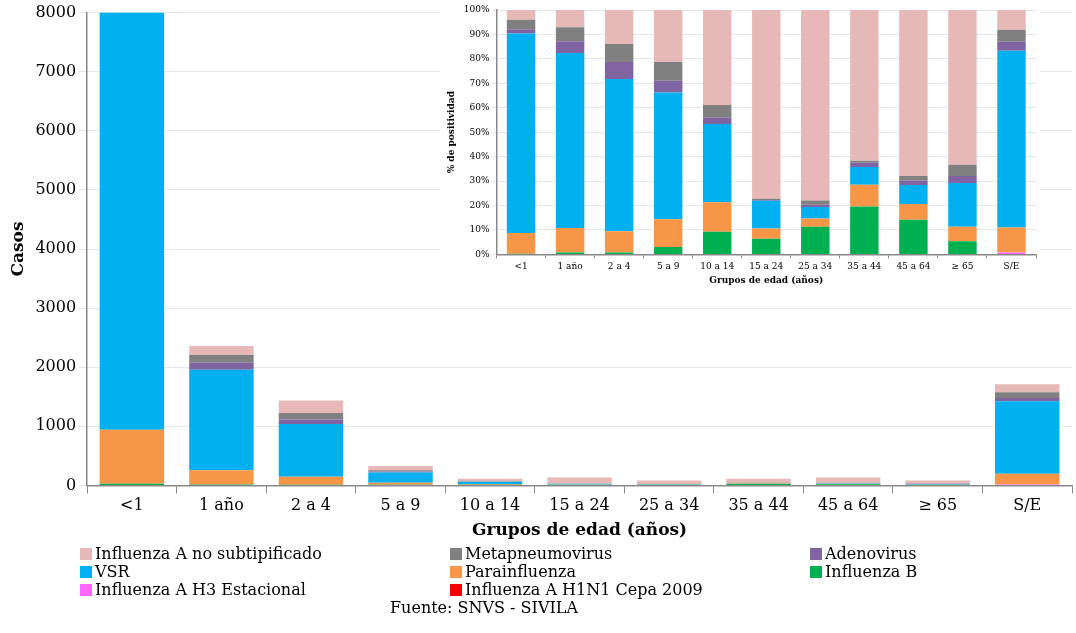 This screenshot has width=1076, height=633. Describe the element at coordinates (871, 553) in the screenshot. I see `legend-label: Adenovirus` at that location.